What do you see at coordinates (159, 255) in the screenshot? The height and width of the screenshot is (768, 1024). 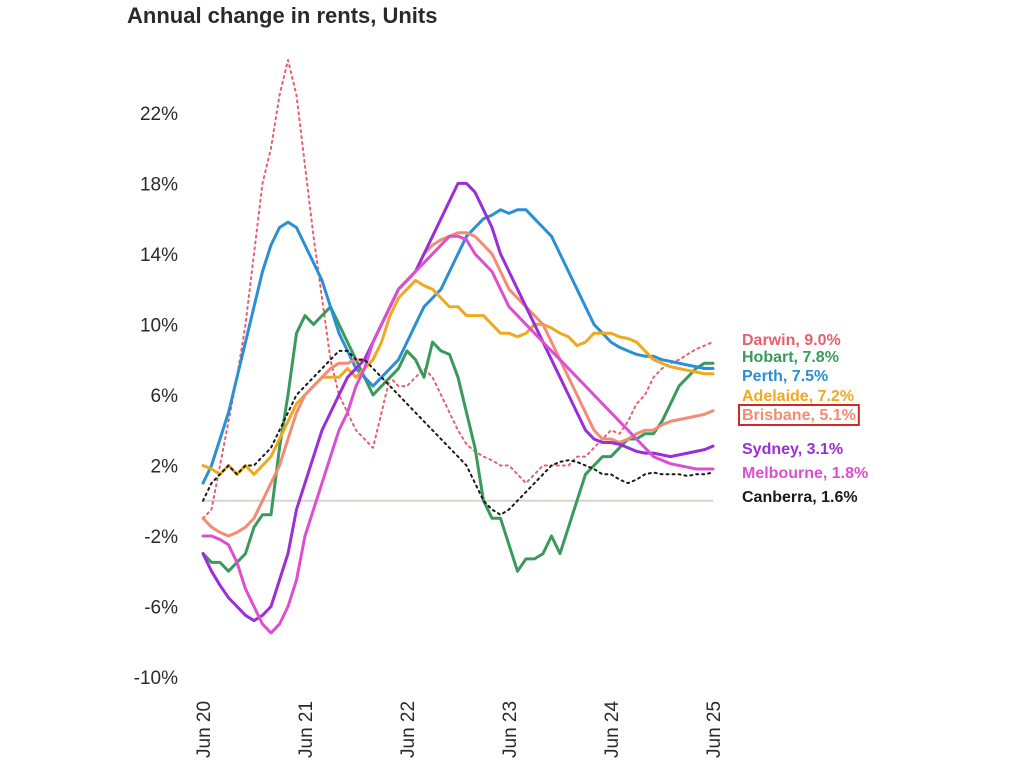 I see `y-tick-label: 14%` at bounding box center [159, 255].